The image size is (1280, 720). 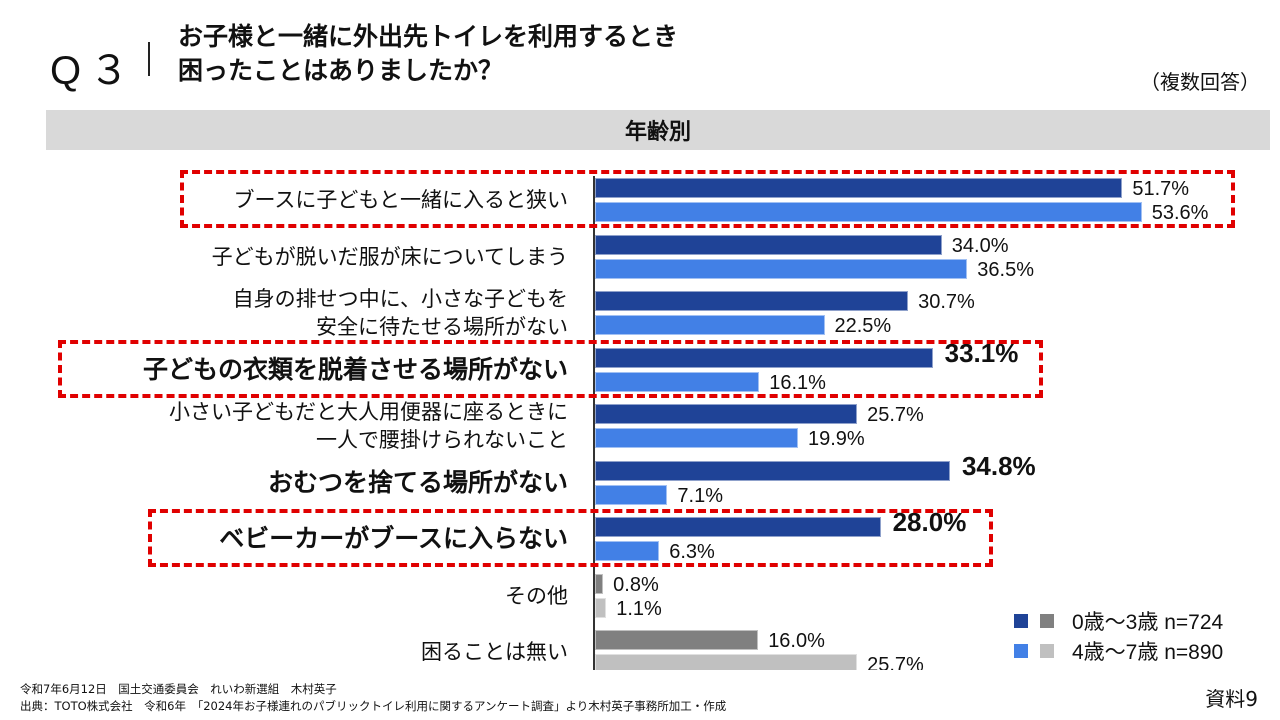 What do you see at coordinates (980, 245) in the screenshot?
I see `value-label: 34.0%` at bounding box center [980, 245].